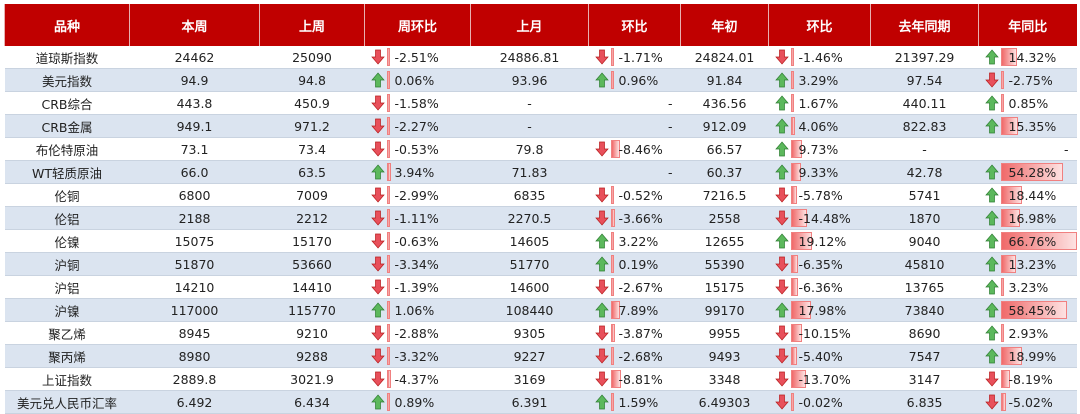  Describe the element at coordinates (67, 103) in the screenshot. I see `item-name: CRB综合` at that location.